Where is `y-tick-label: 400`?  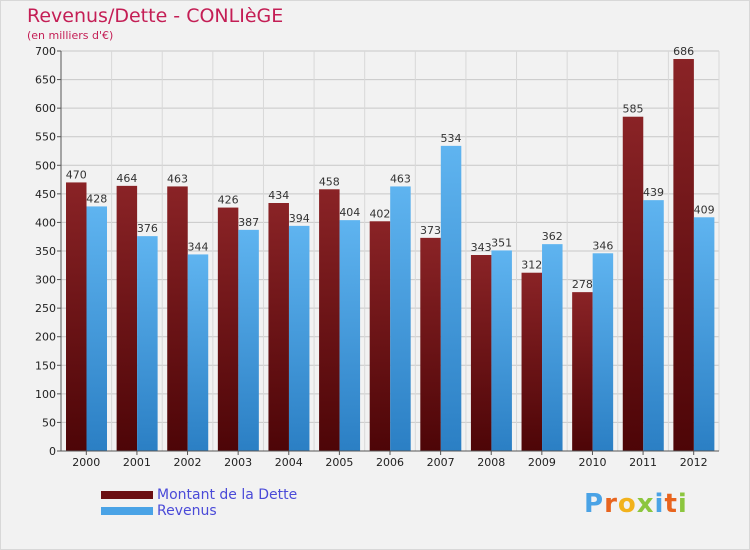
y-tick-label: 400 is located at coordinates (45, 222).